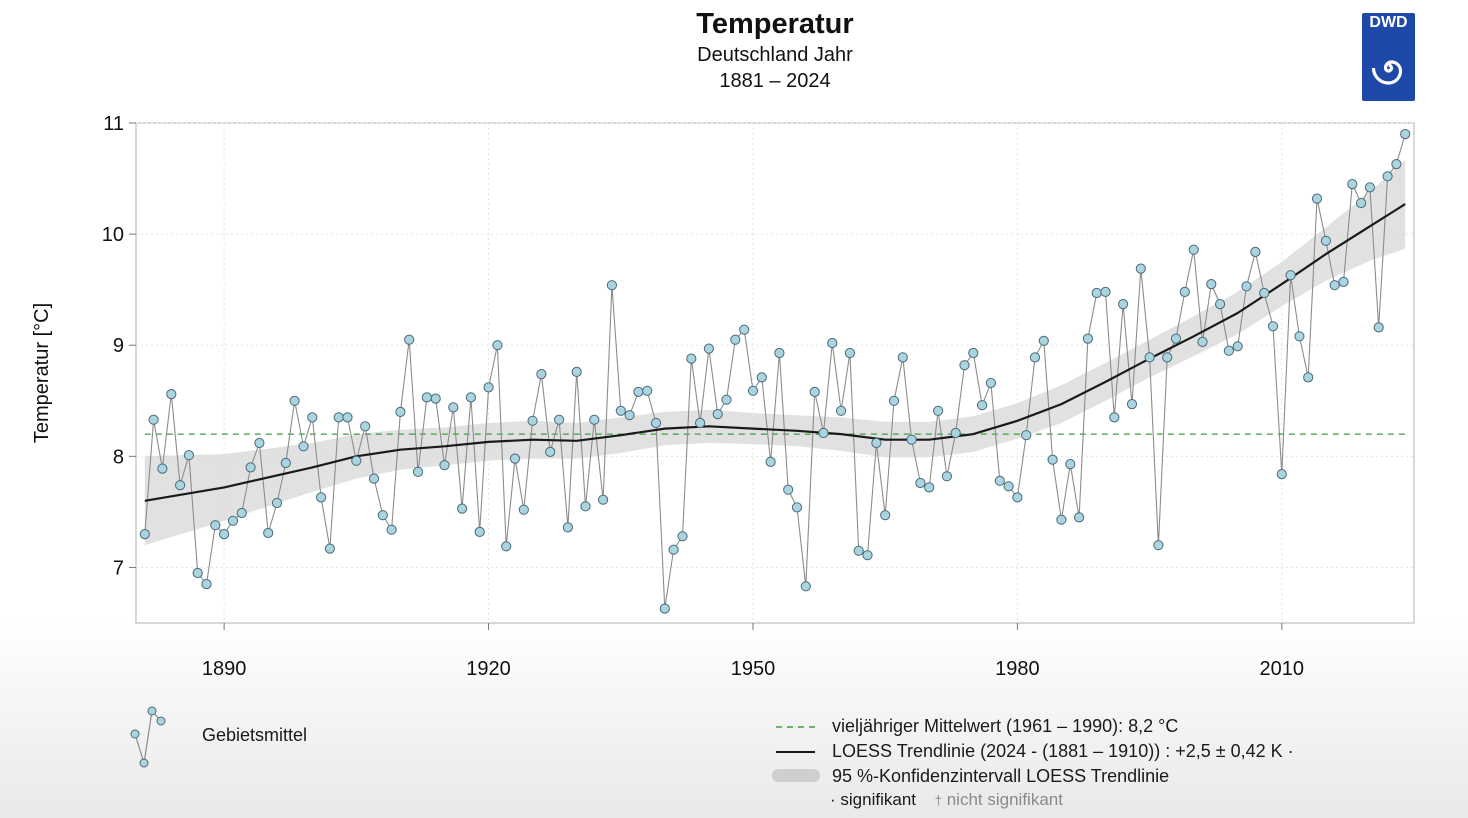 This screenshot has width=1468, height=818. I want to click on y-tick-label: 8, so click(118, 457).